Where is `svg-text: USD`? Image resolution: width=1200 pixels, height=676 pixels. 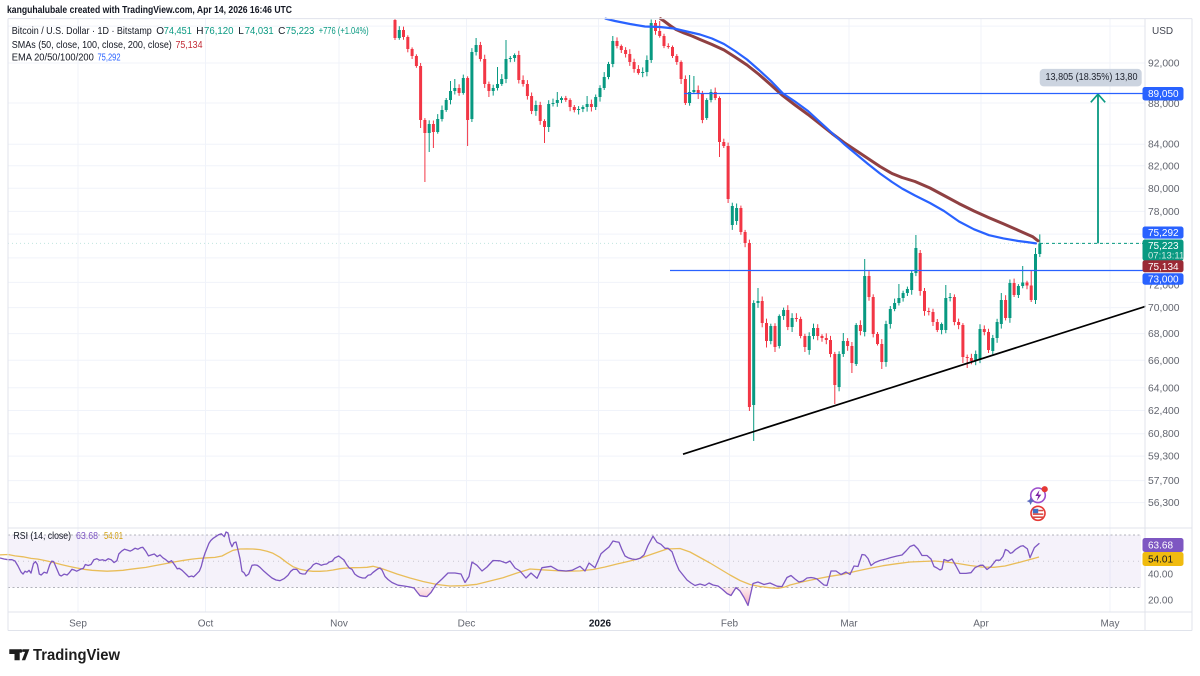
svg-text: USD is located at coordinates (1162, 31).